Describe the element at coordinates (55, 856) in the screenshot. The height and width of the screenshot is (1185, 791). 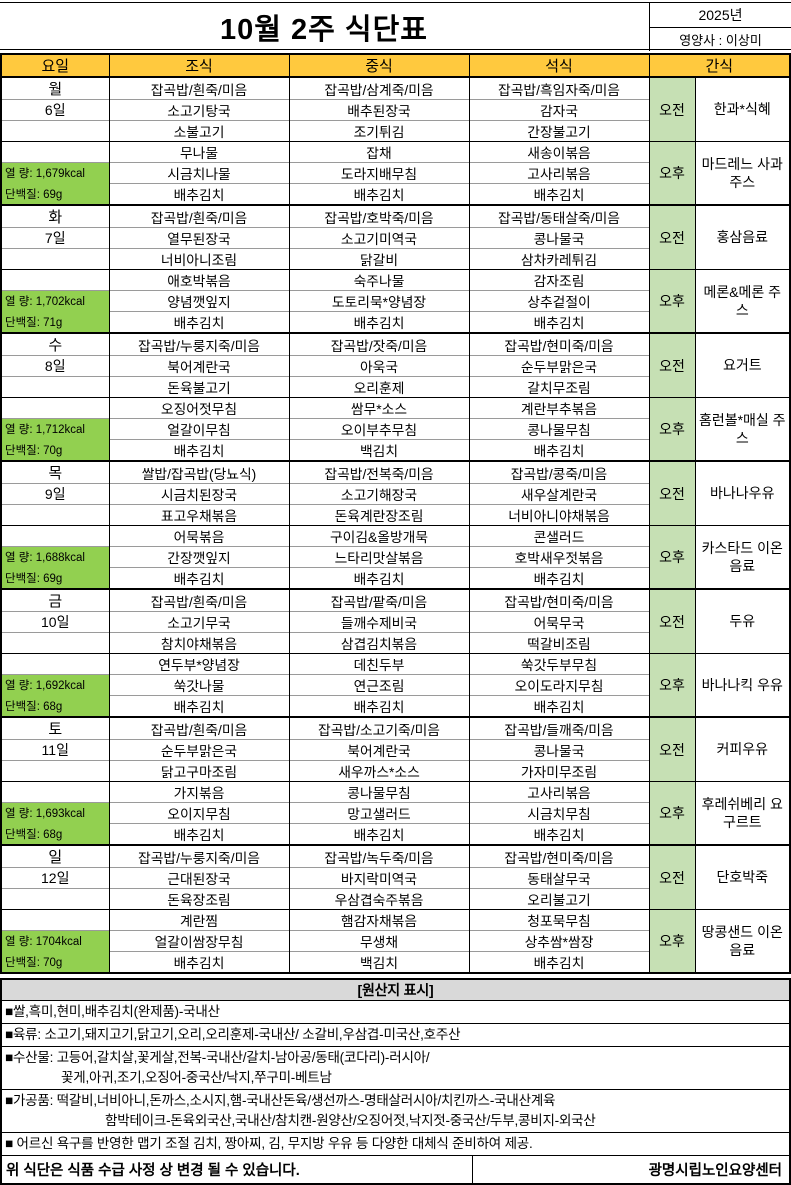
I see `day-name: 일` at that location.